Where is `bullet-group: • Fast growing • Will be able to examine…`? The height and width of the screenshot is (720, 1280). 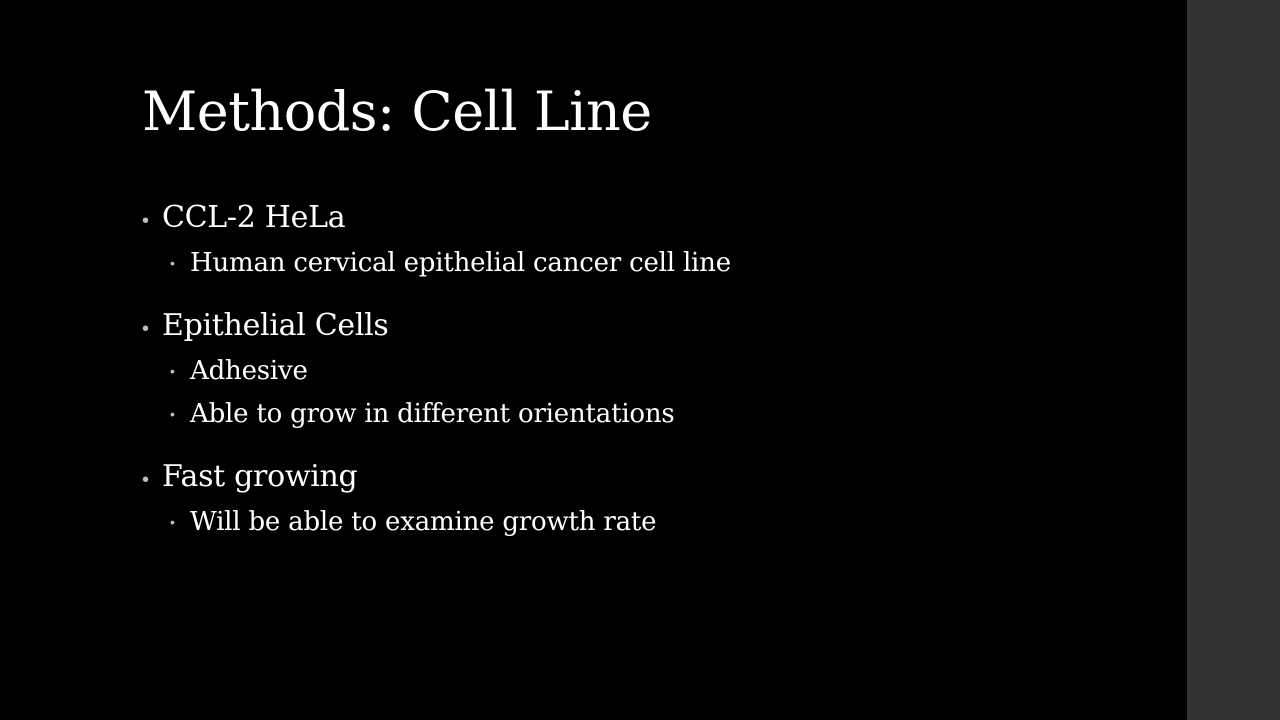 bullet-group: • Fast growing • Will be able to examine… is located at coordinates (642, 498).